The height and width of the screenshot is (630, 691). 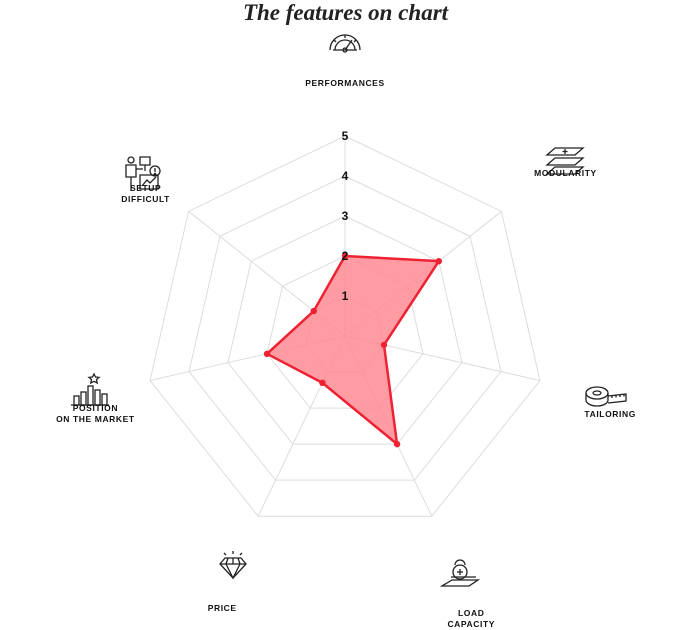 I want to click on tick-label-2: 2, so click(x=345, y=256).